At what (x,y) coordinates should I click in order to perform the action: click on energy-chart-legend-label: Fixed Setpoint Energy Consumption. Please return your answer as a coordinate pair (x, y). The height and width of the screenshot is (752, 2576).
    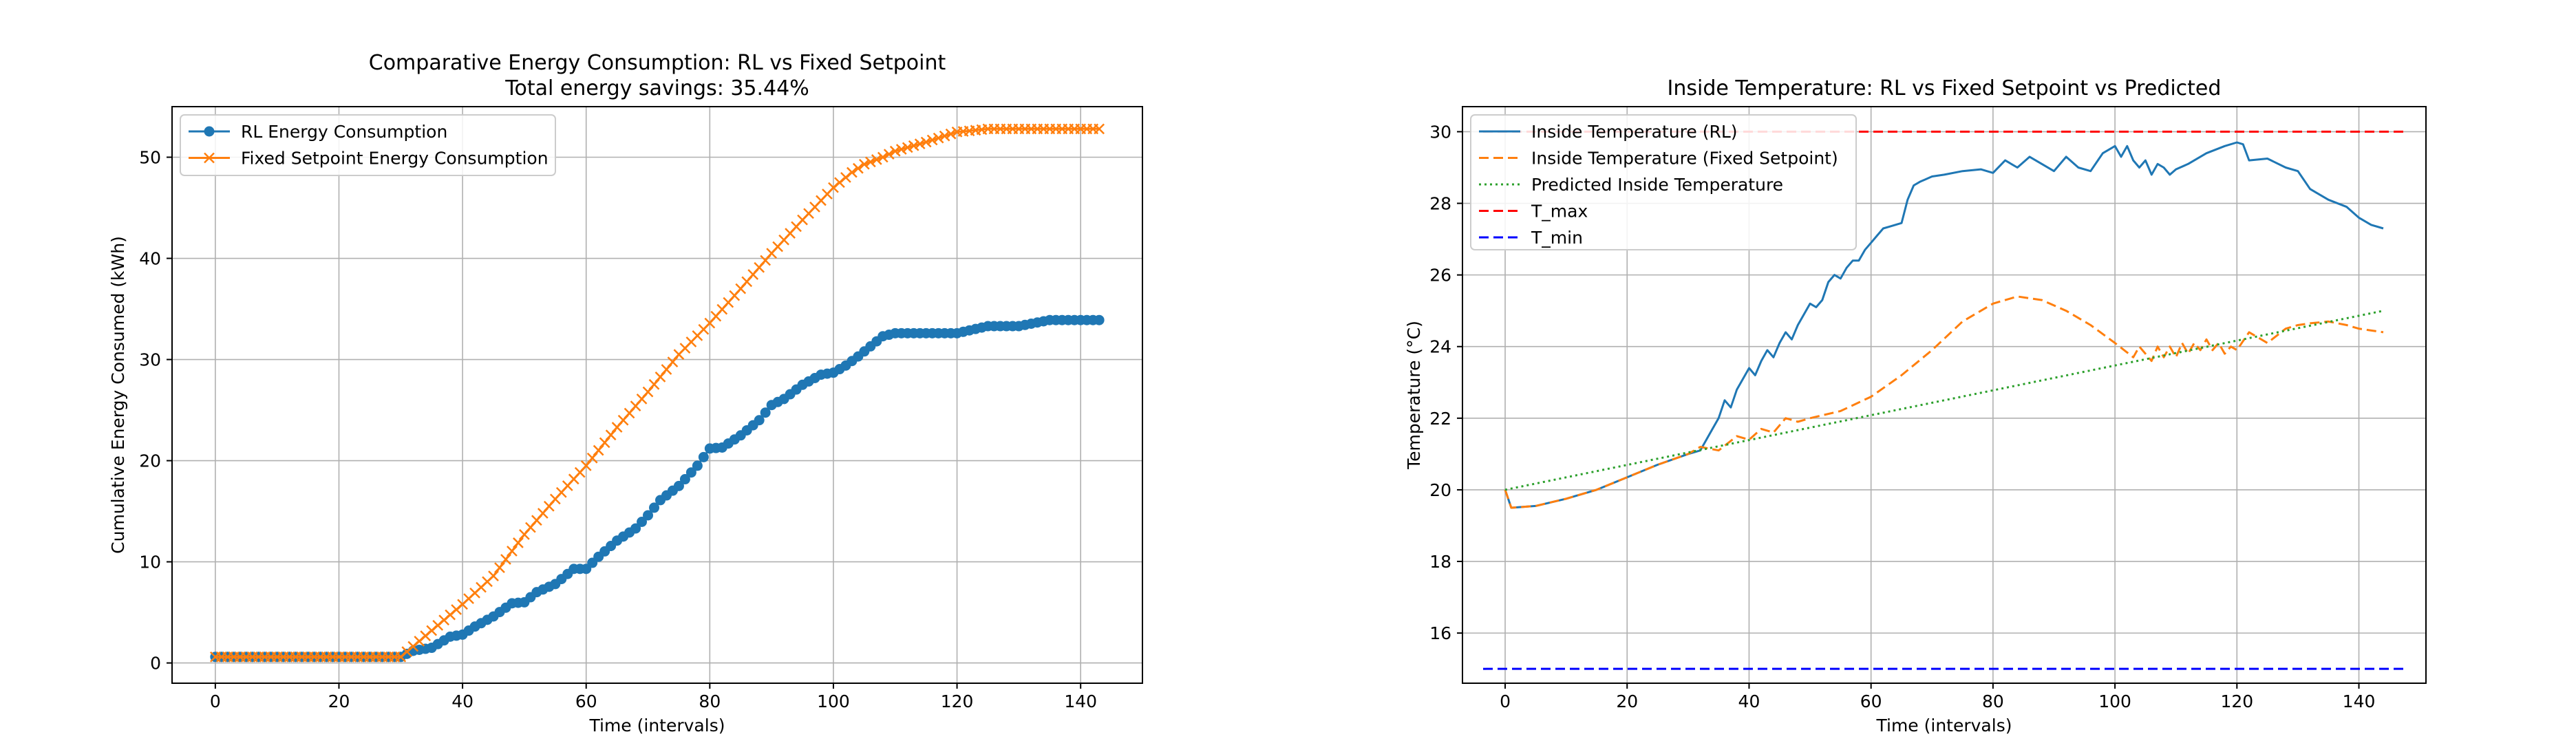
    Looking at the image, I should click on (395, 159).